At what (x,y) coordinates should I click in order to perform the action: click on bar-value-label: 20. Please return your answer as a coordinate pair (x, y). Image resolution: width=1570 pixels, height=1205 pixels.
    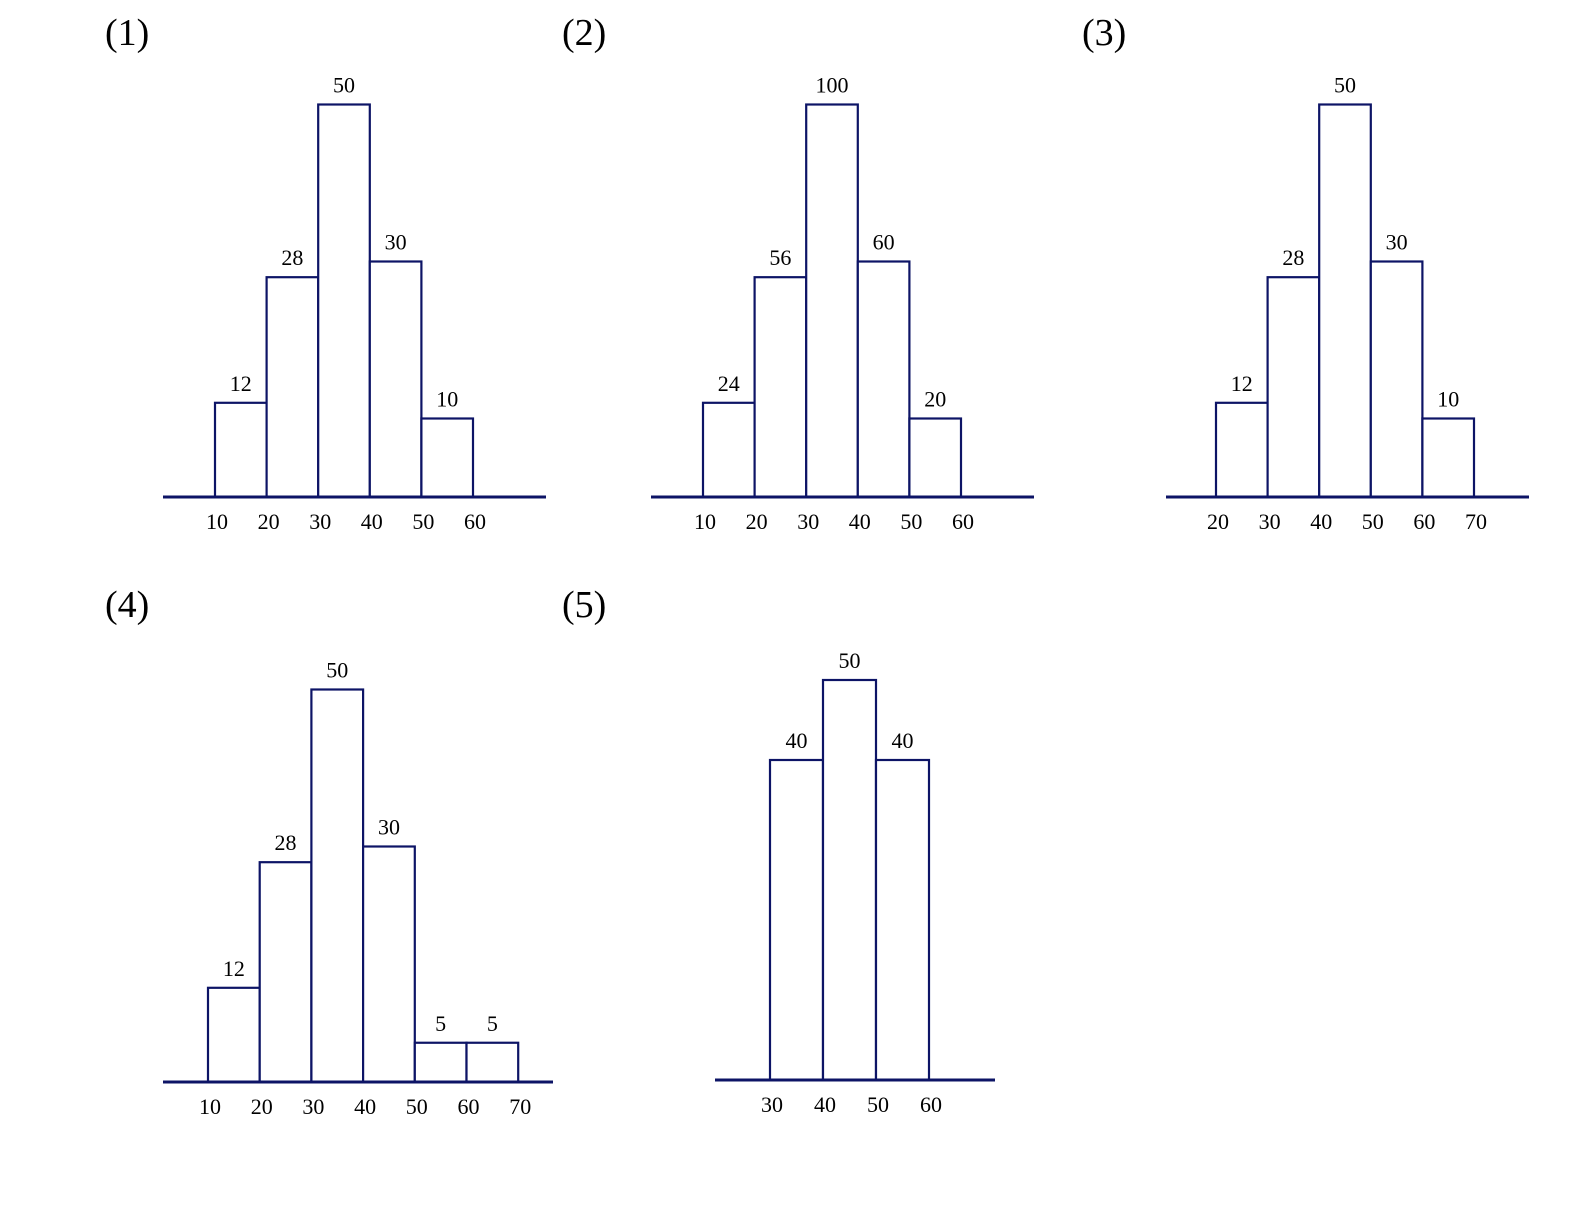
    Looking at the image, I should click on (935, 399).